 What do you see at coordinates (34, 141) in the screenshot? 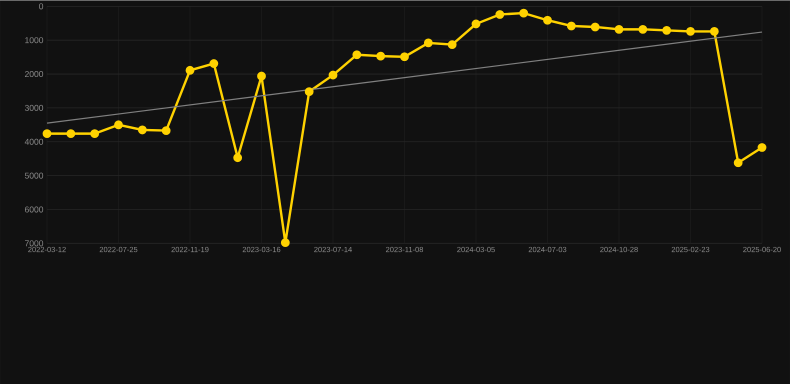
I see `y-tick-label: 4000` at bounding box center [34, 141].